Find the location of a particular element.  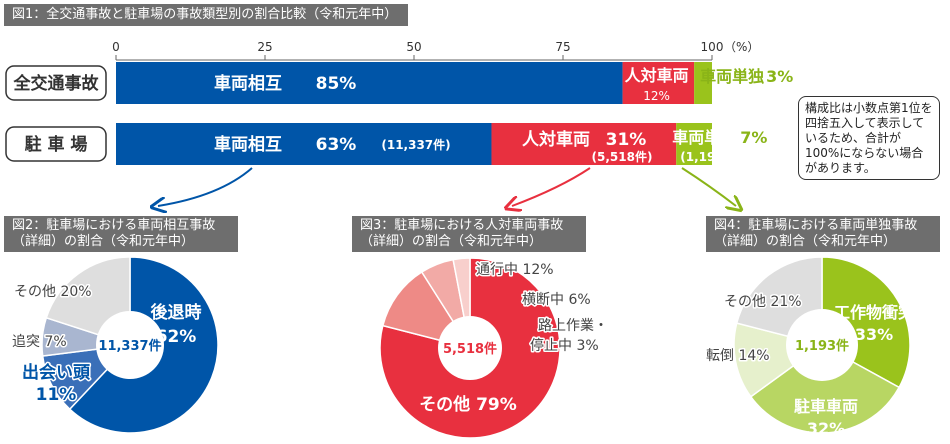

arrow-to-fig4 is located at coordinates (708, 186).